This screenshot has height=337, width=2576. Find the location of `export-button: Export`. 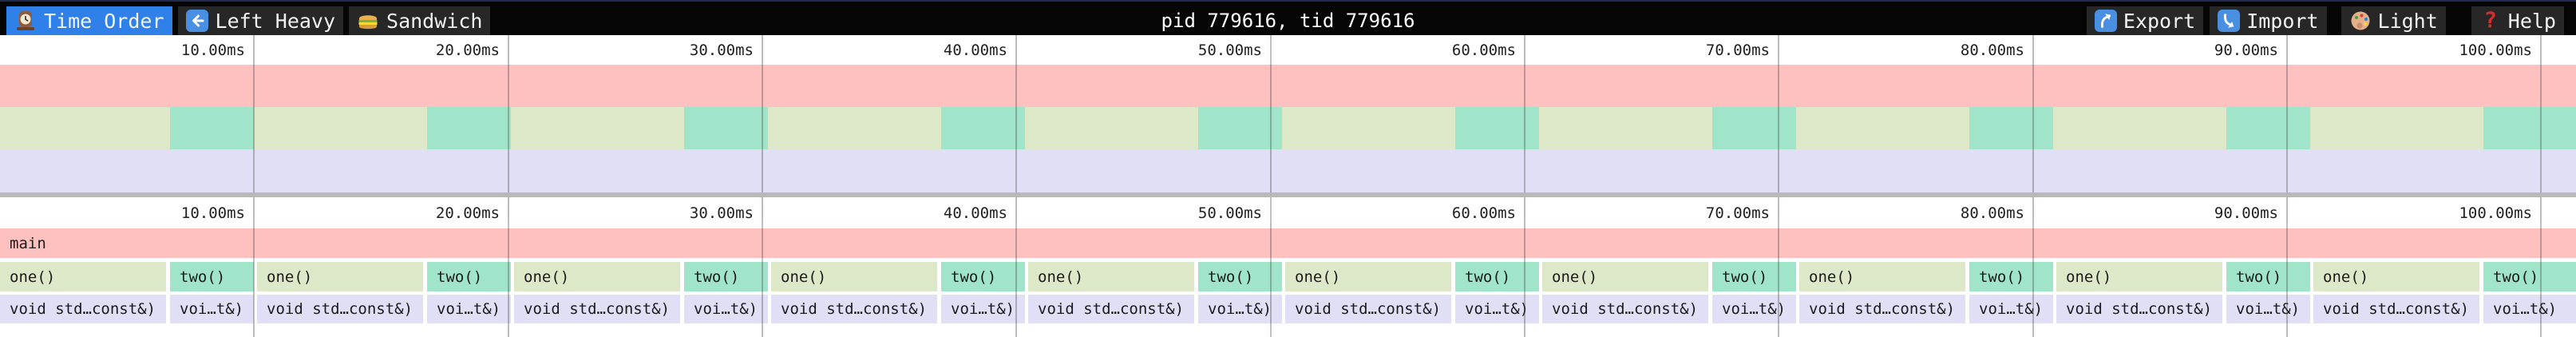

export-button: Export is located at coordinates (2145, 20).